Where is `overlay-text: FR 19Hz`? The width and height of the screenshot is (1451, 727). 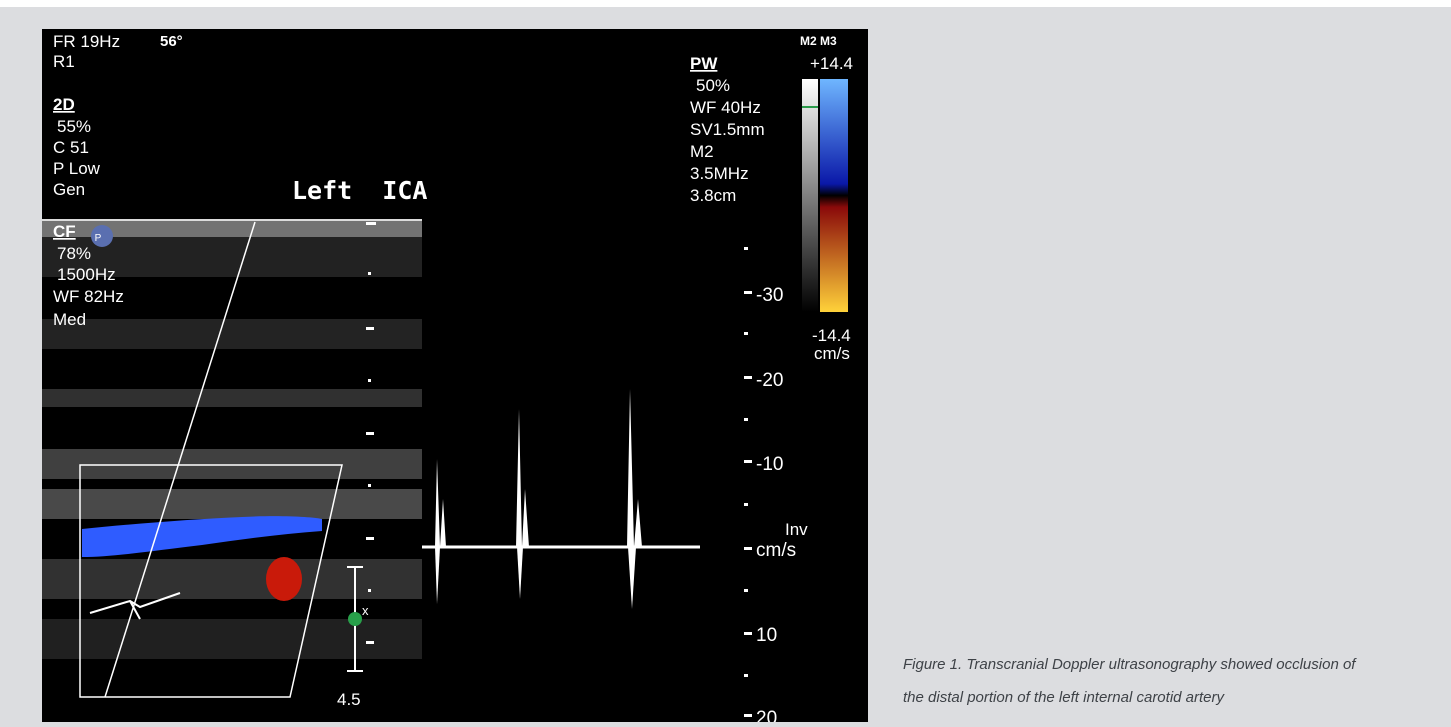
overlay-text: FR 19Hz is located at coordinates (86, 41).